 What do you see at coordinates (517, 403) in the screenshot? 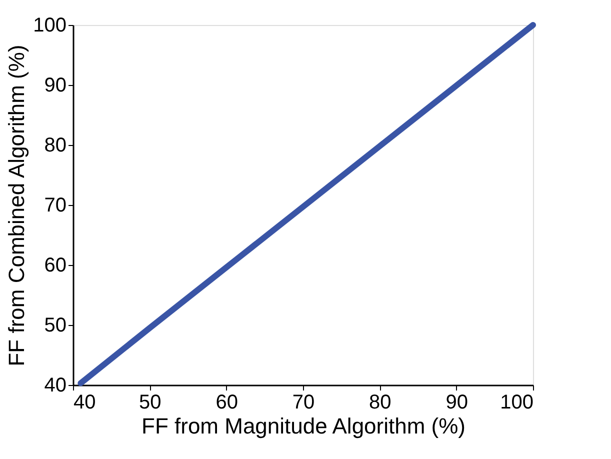
I see `x-tick-label: 100` at bounding box center [517, 403].